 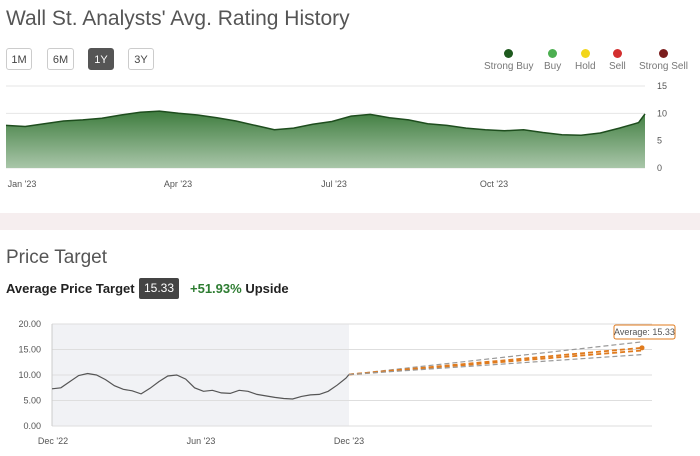 I want to click on legend-sell: Sell, so click(x=617, y=60).